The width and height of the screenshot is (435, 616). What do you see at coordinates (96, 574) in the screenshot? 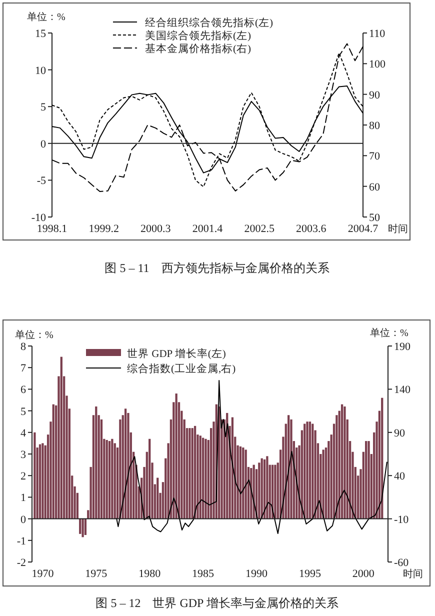
I see `x-tick-label: 1975` at bounding box center [96, 574].